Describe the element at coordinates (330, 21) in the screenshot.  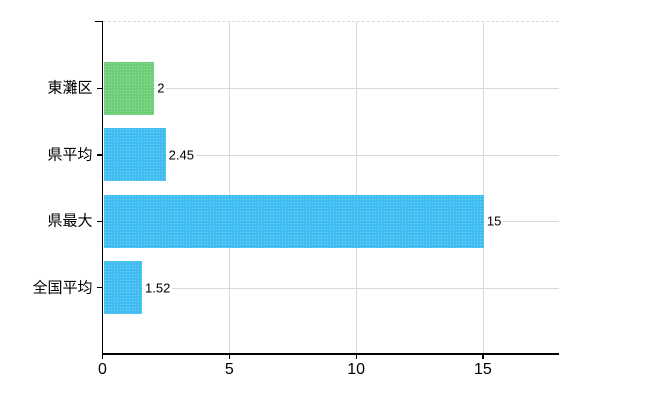
I see `plot-top-border` at that location.